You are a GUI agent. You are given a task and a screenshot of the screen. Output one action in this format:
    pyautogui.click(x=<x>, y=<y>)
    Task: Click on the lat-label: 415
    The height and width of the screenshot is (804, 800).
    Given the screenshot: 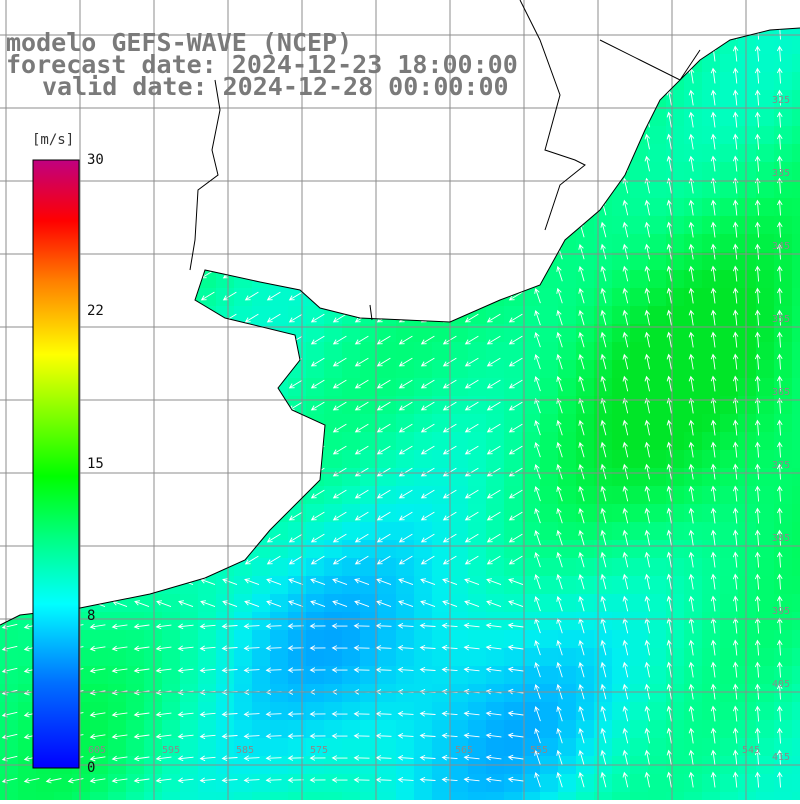 What is the action you would take?
    pyautogui.click(x=781, y=757)
    